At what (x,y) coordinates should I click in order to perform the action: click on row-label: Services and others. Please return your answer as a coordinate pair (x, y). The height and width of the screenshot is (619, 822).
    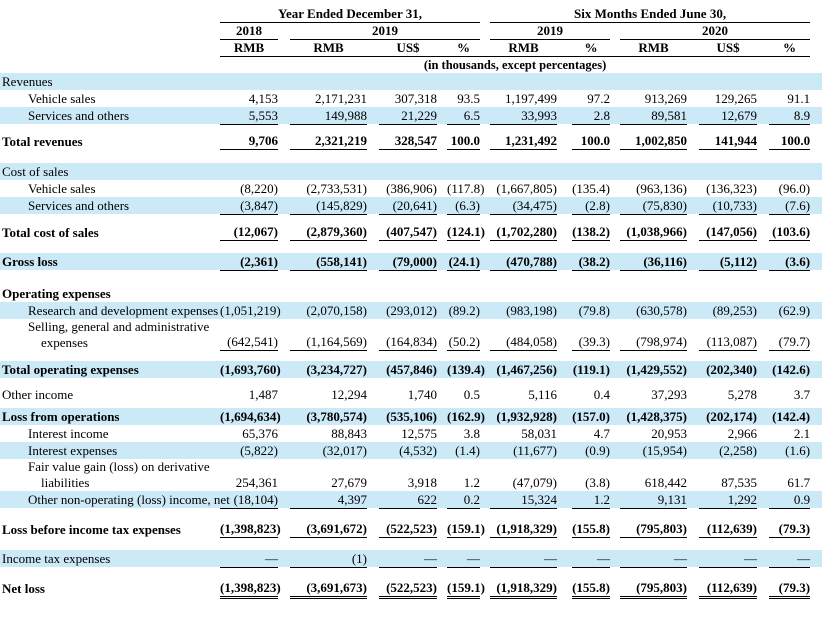
    Looking at the image, I should click on (107, 115).